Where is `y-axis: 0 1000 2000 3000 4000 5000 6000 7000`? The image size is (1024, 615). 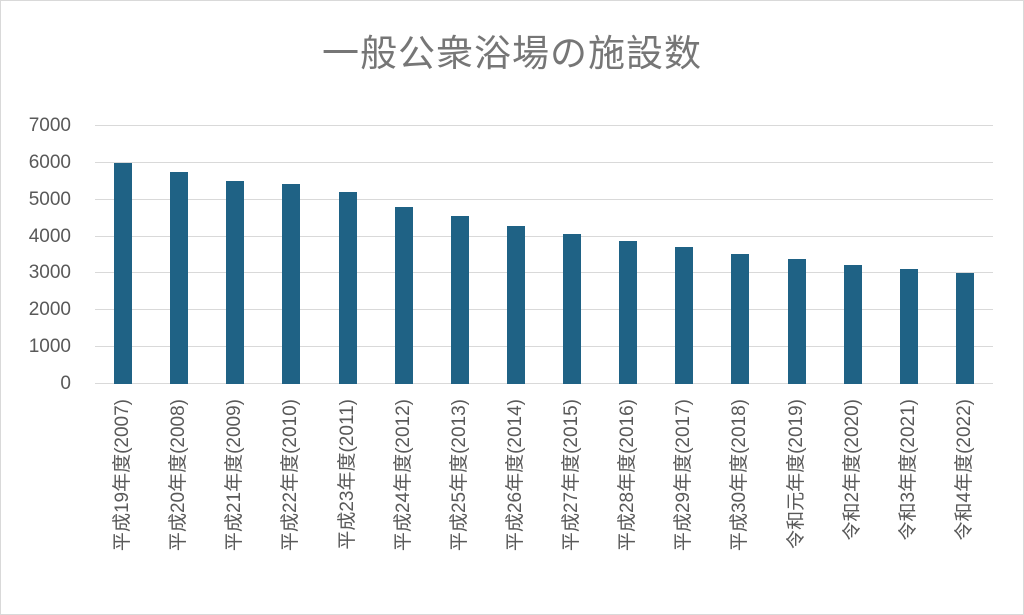
y-axis: 0 1000 2000 3000 4000 5000 6000 7000 is located at coordinates (36, 254).